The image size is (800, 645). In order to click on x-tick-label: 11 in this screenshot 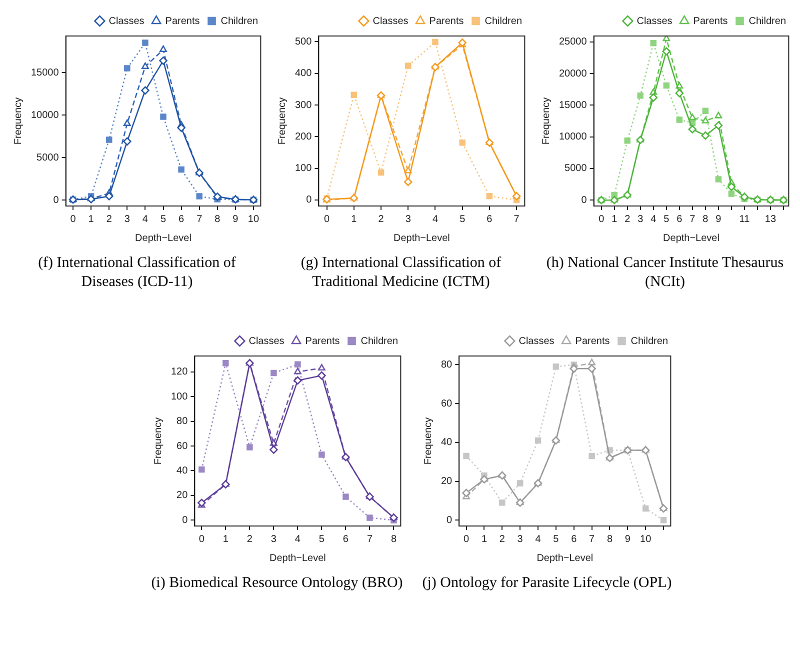, I will do `click(744, 219)`.